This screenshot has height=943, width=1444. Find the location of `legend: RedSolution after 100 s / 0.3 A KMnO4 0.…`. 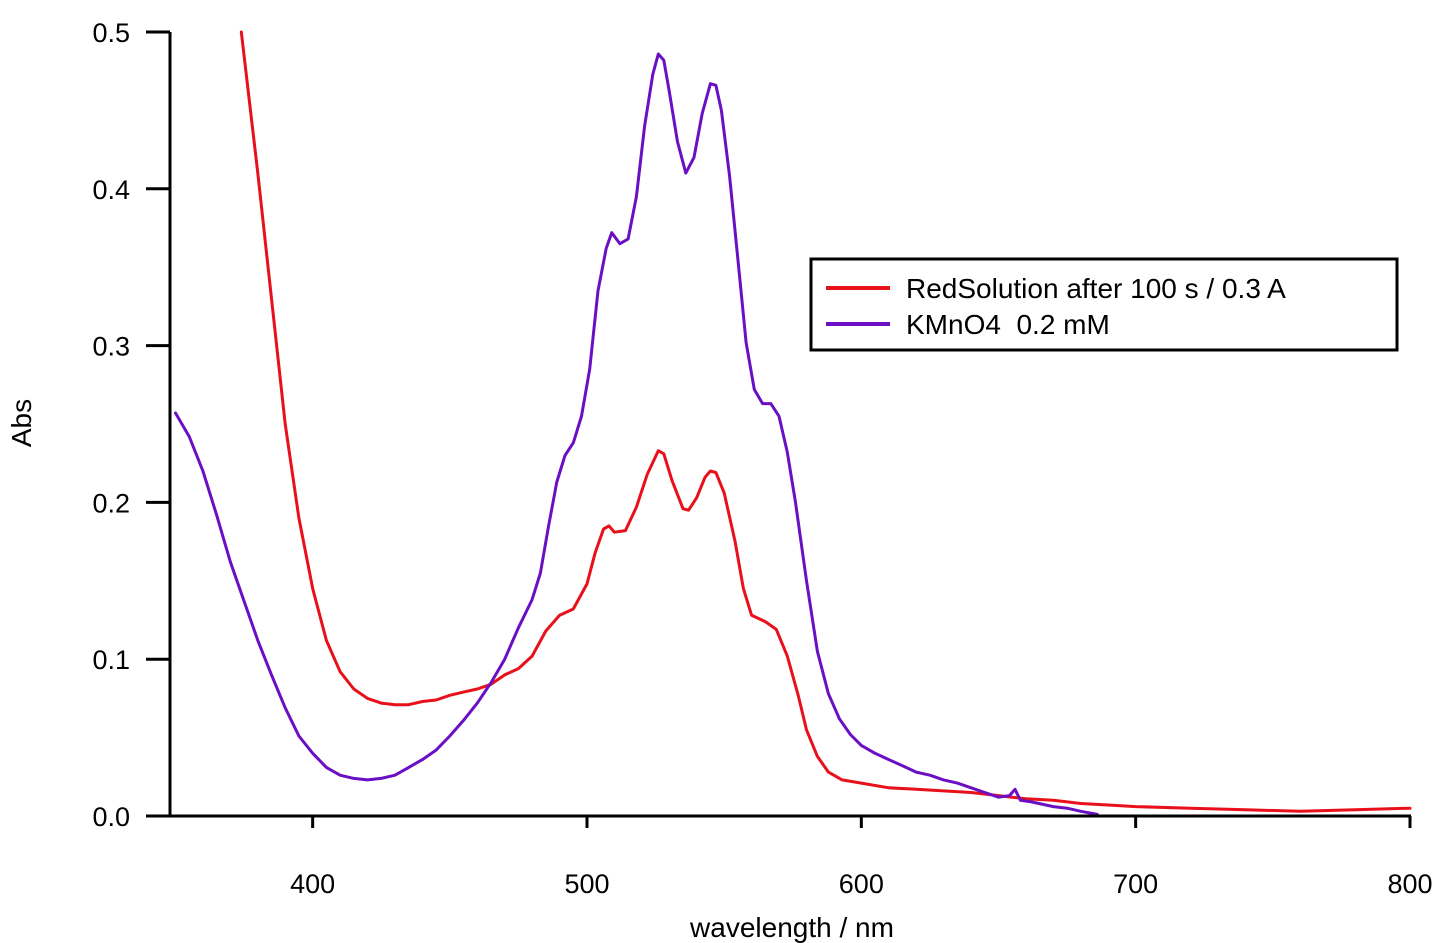

legend: RedSolution after 100 s / 0.3 A KMnO4 0.… is located at coordinates (1104, 304).